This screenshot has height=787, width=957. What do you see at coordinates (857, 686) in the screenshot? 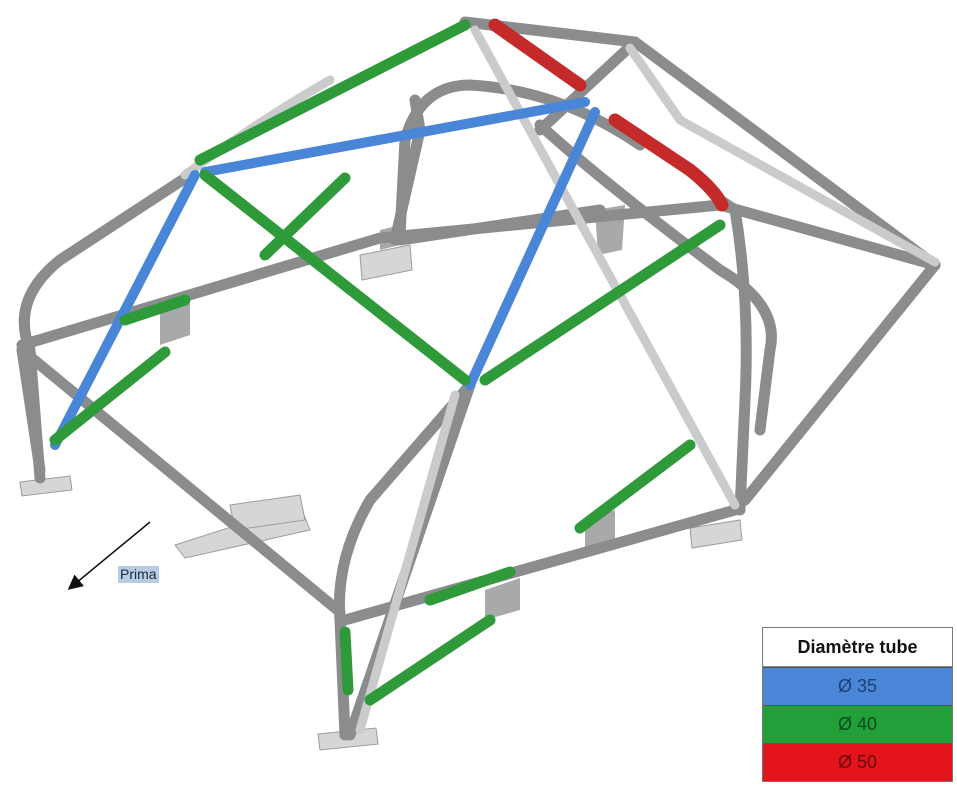
I see `legend-row-35: Ø 35` at bounding box center [857, 686].